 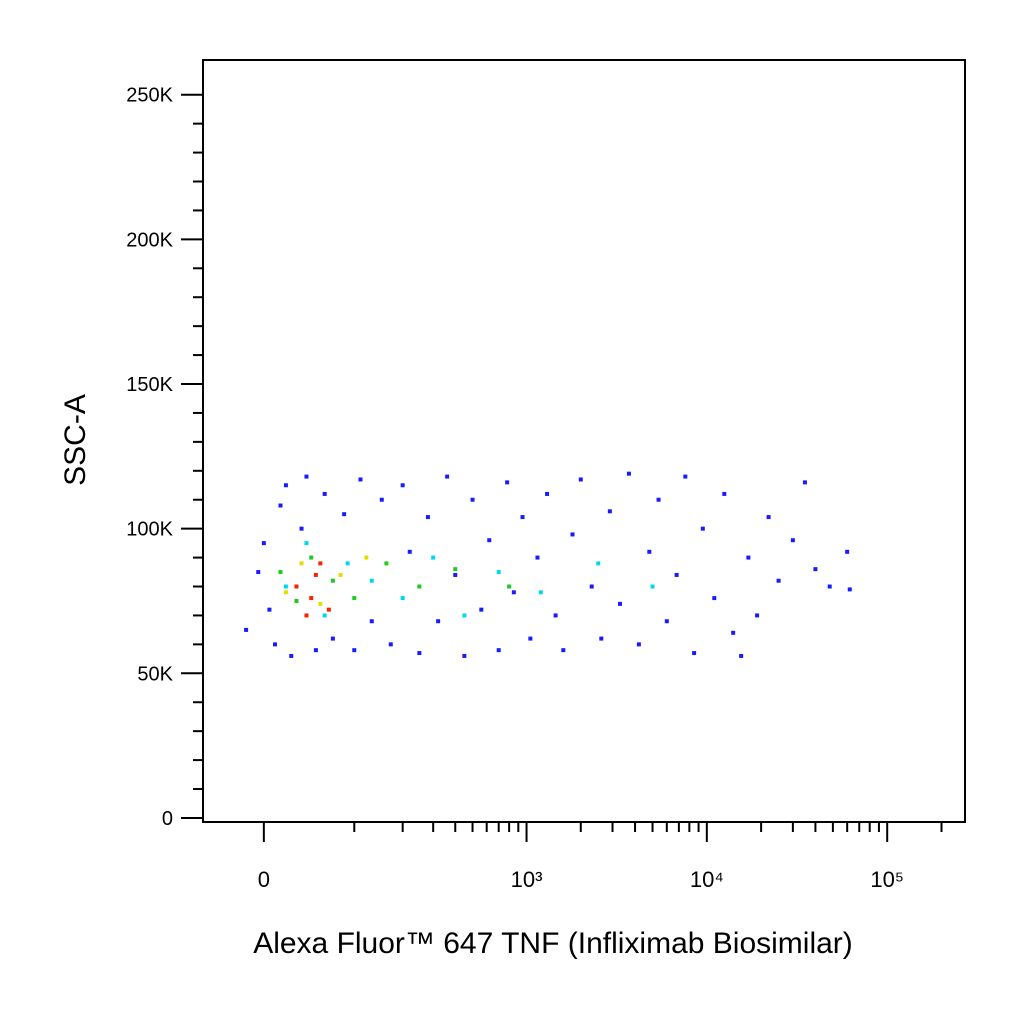 I want to click on y-tick-label: 0, so click(x=167, y=819).